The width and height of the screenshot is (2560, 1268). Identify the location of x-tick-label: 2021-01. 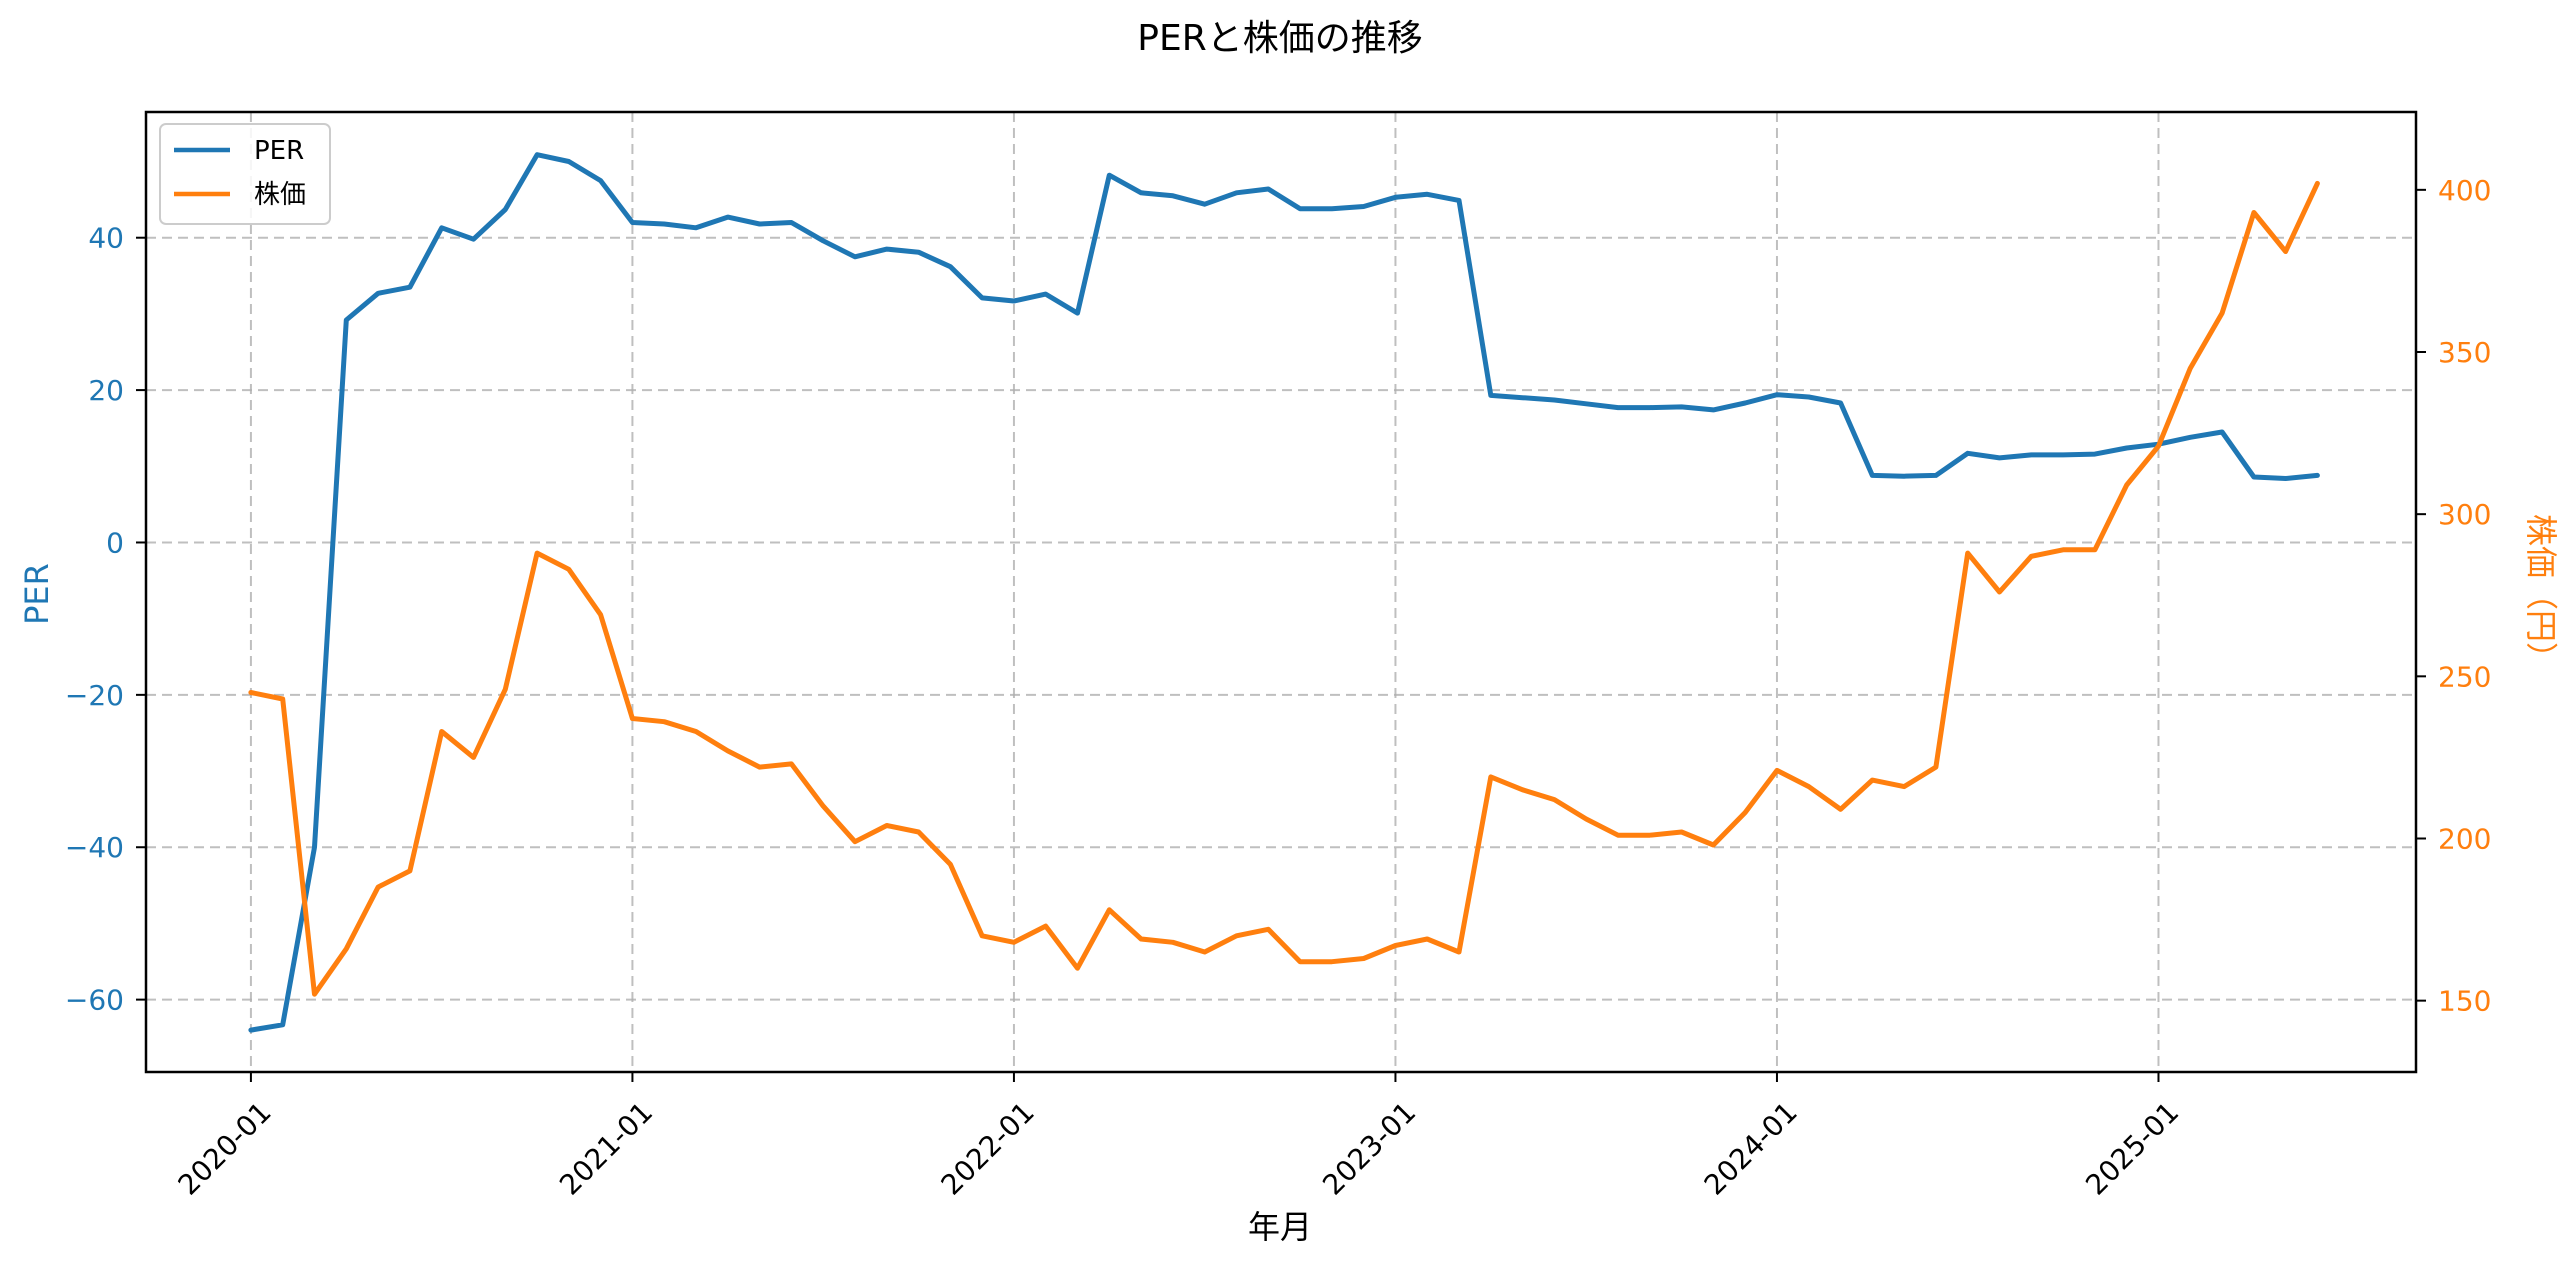
(606, 1148).